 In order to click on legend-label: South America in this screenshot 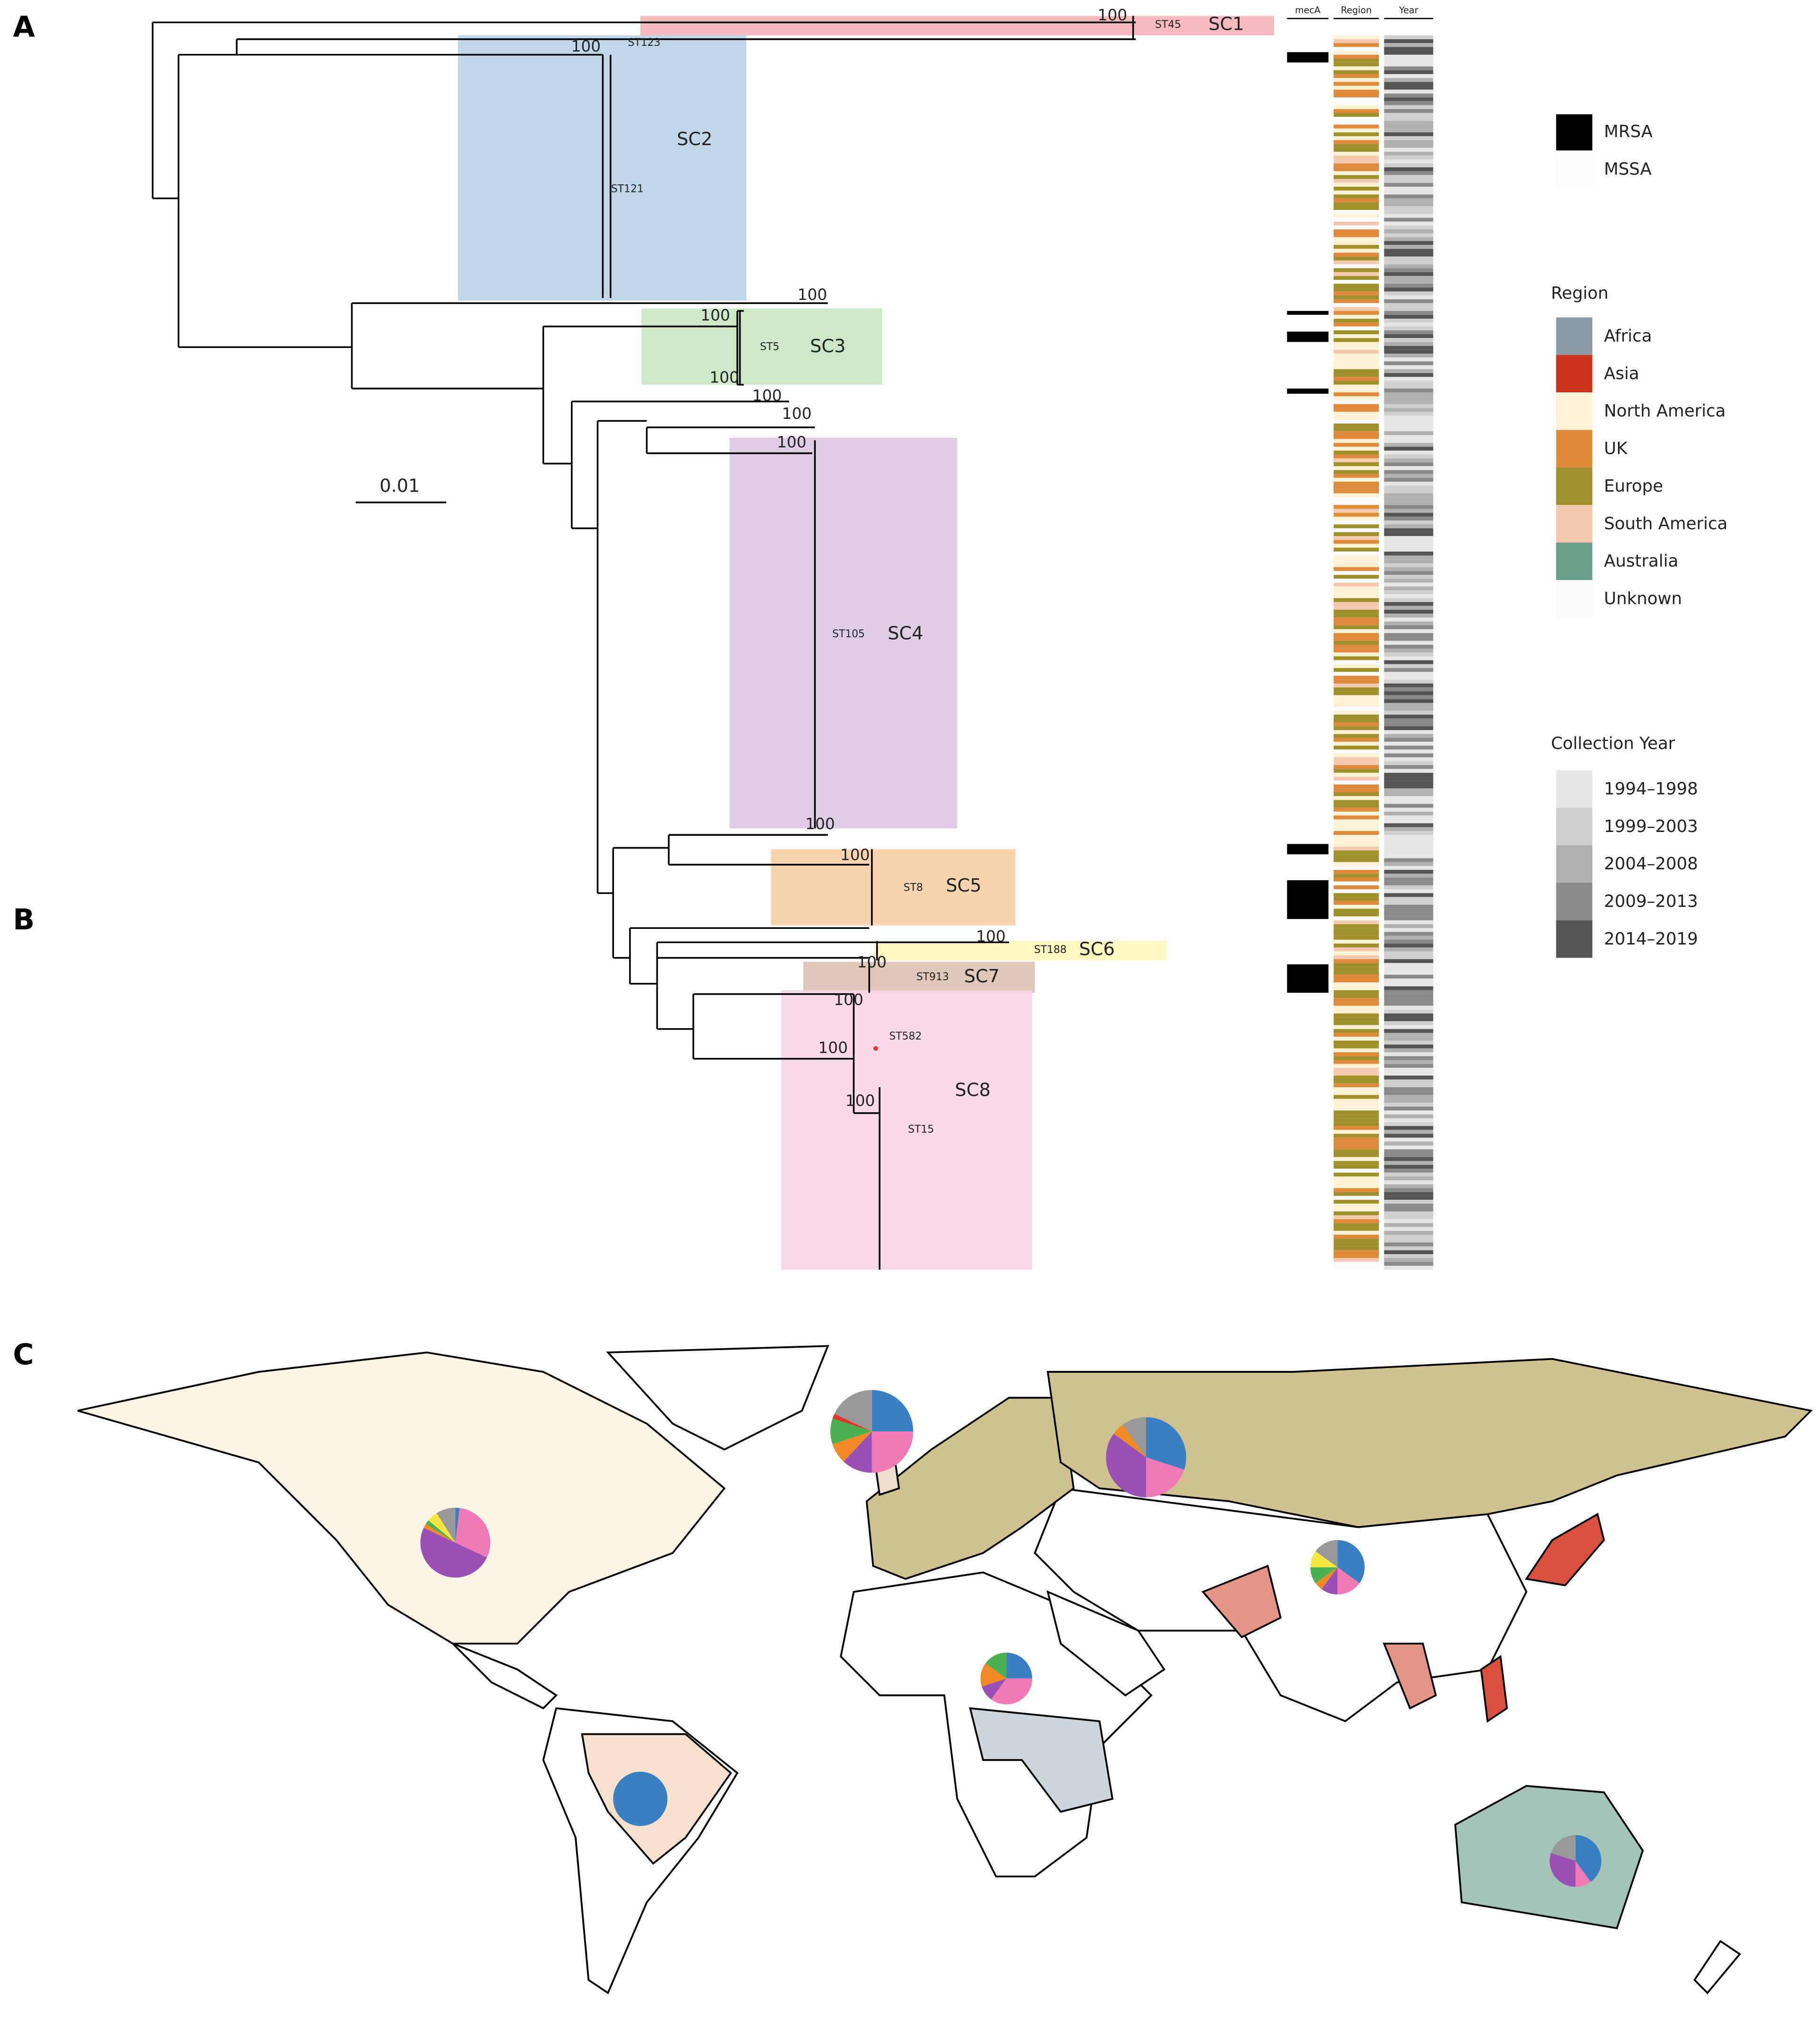, I will do `click(1666, 523)`.